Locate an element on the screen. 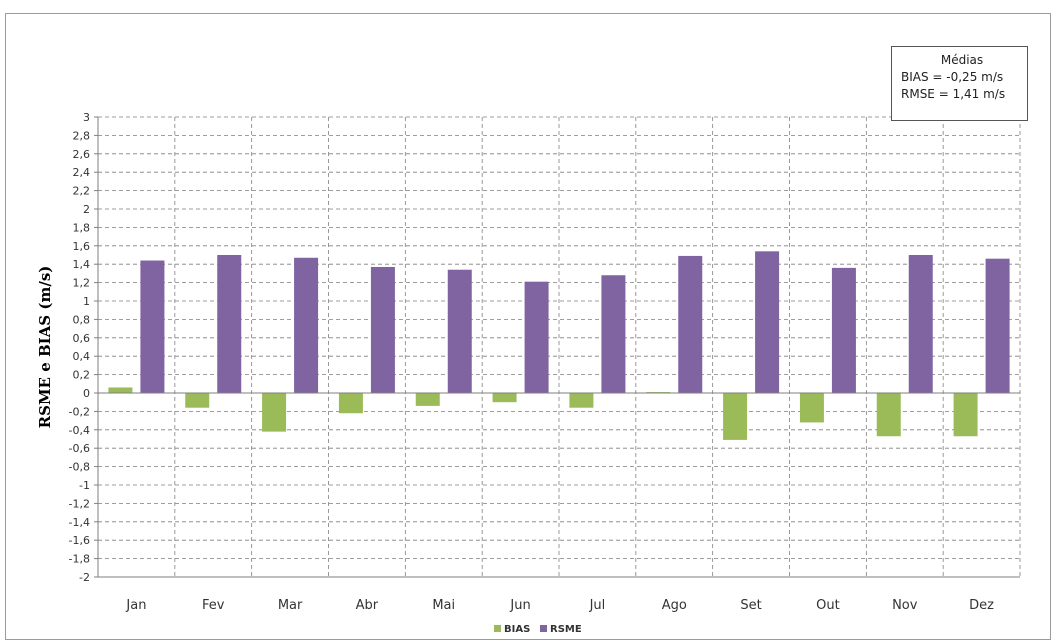 The image size is (1055, 643). y-tick-label: -1,4 is located at coordinates (79, 522).